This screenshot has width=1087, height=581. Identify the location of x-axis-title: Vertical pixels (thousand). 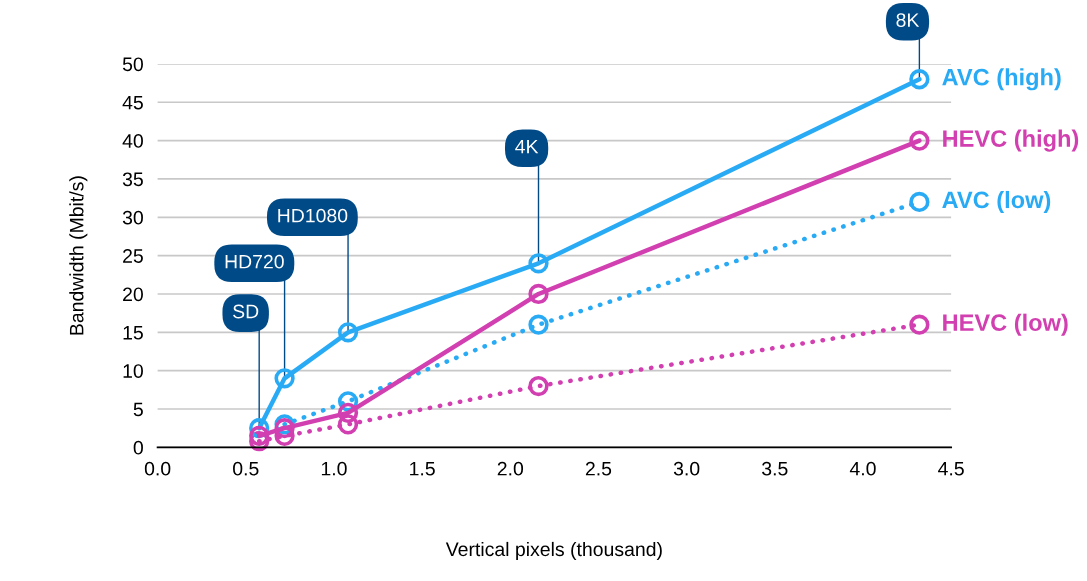
(553, 551).